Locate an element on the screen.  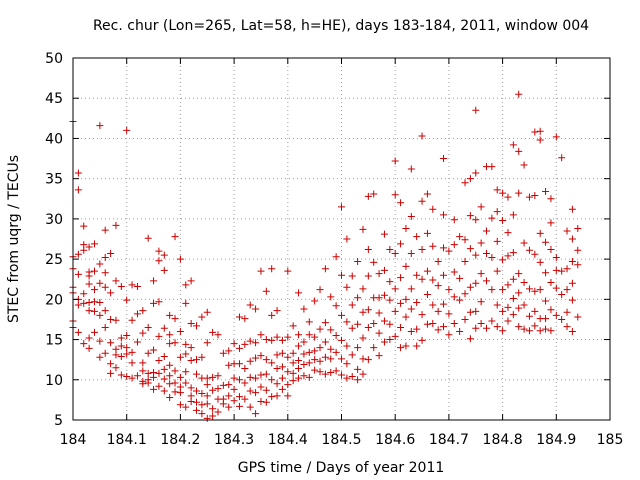
x-tick-label: 184.3 is located at coordinates (234, 440).